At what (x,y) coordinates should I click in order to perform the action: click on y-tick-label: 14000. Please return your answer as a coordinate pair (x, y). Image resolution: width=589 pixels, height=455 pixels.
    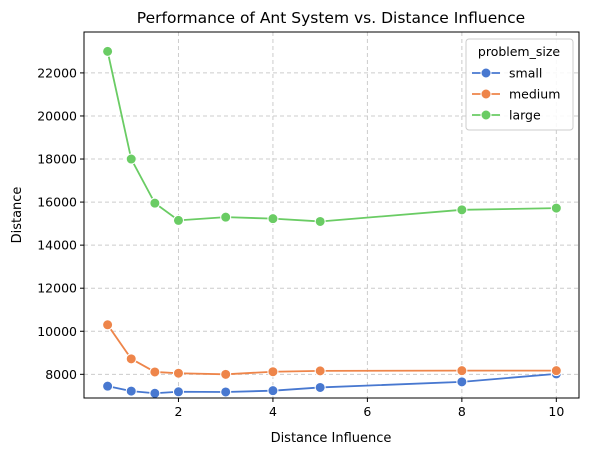
    Looking at the image, I should click on (57, 245).